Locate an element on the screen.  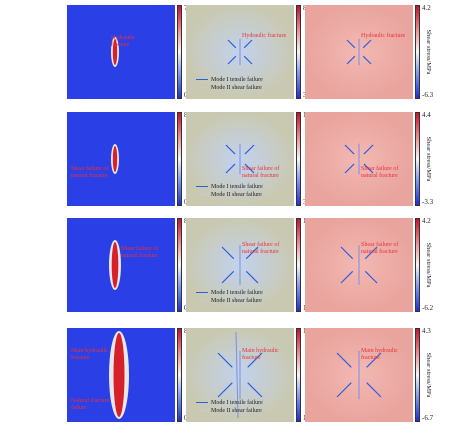
colorbar-min-label: -3.3 is located at coordinates (428, 202).